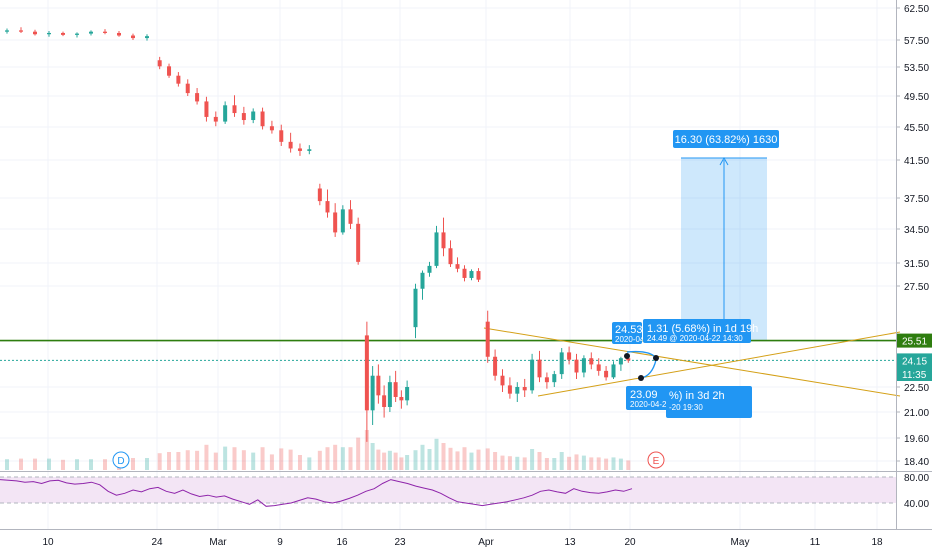  Describe the element at coordinates (388, 460) in the screenshot. I see `event-markers: D E` at that location.